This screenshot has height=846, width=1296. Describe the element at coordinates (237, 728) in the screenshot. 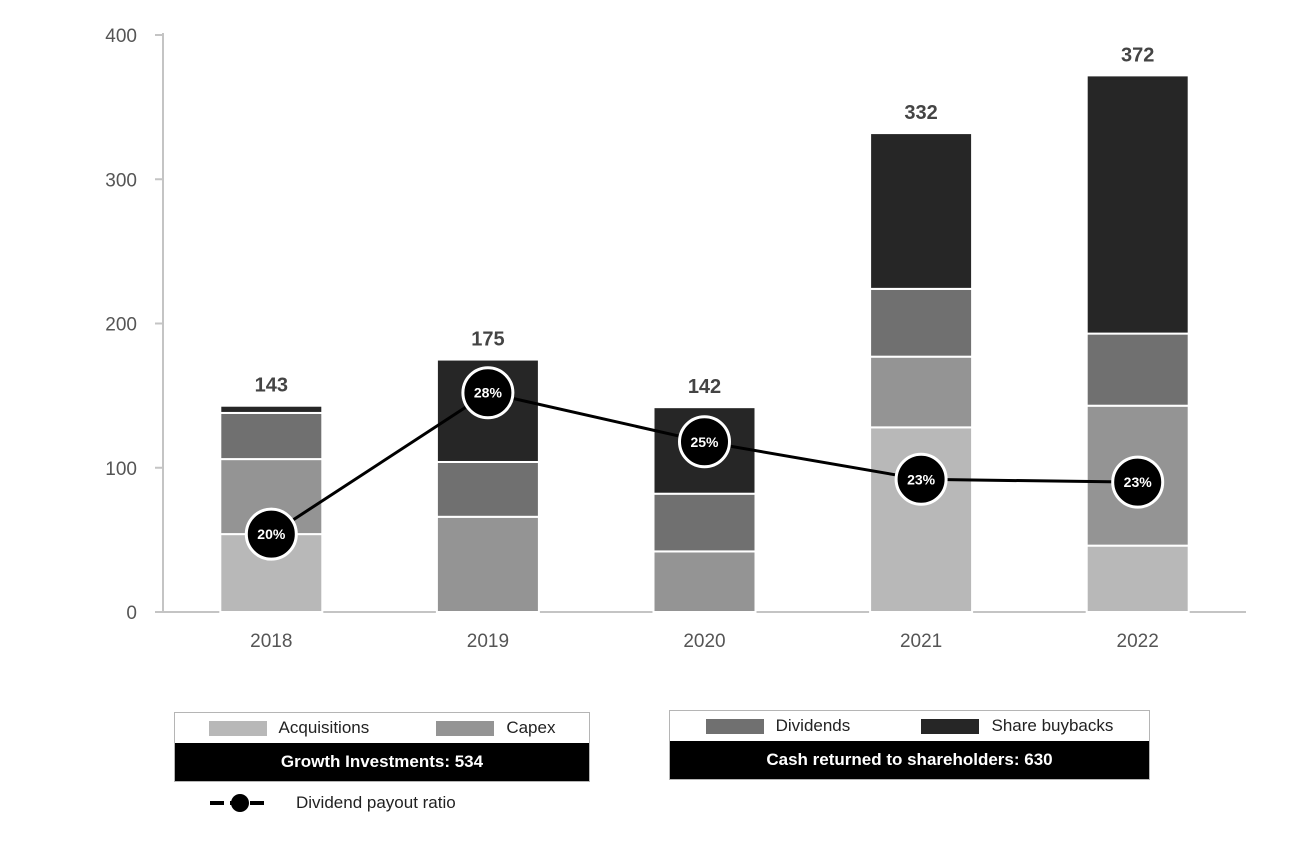

I see `acquisitions-swatch` at that location.